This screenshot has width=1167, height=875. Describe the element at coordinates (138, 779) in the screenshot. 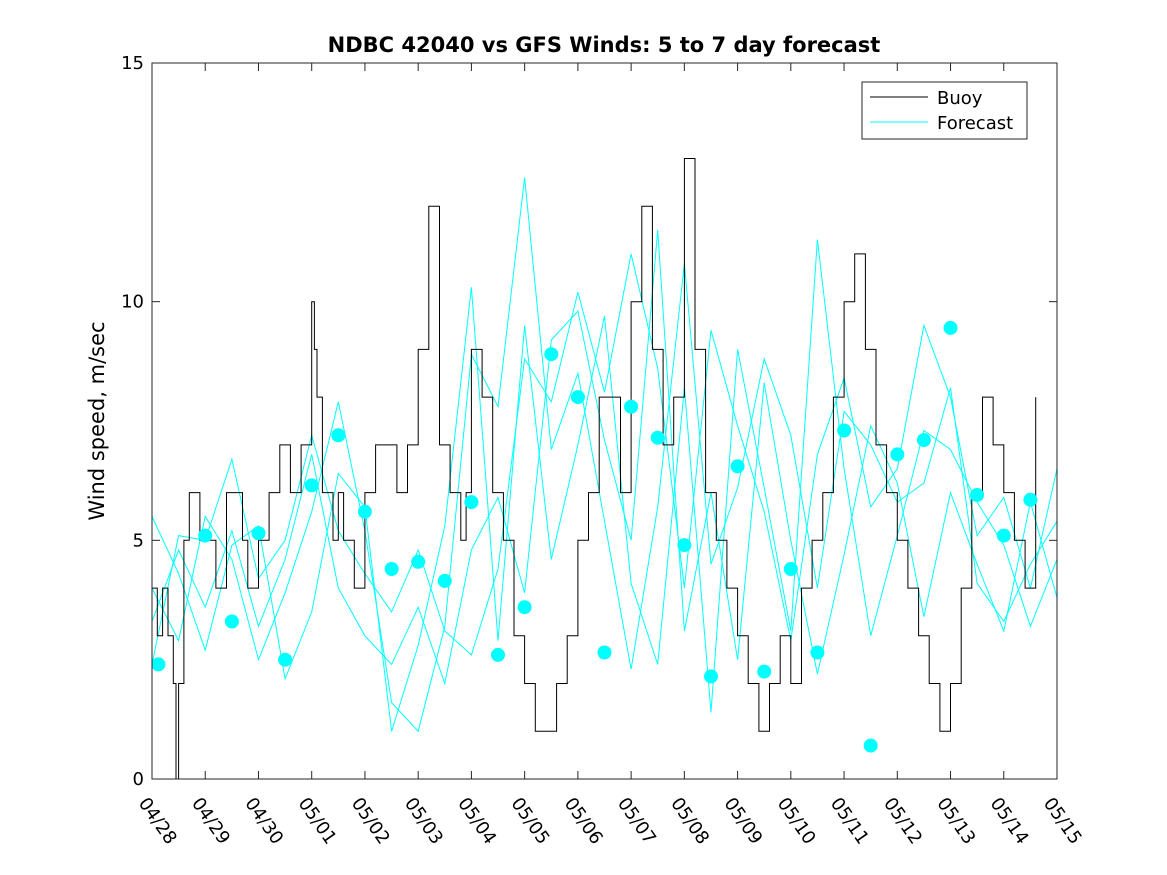

I see `y-tick-label: 0` at that location.